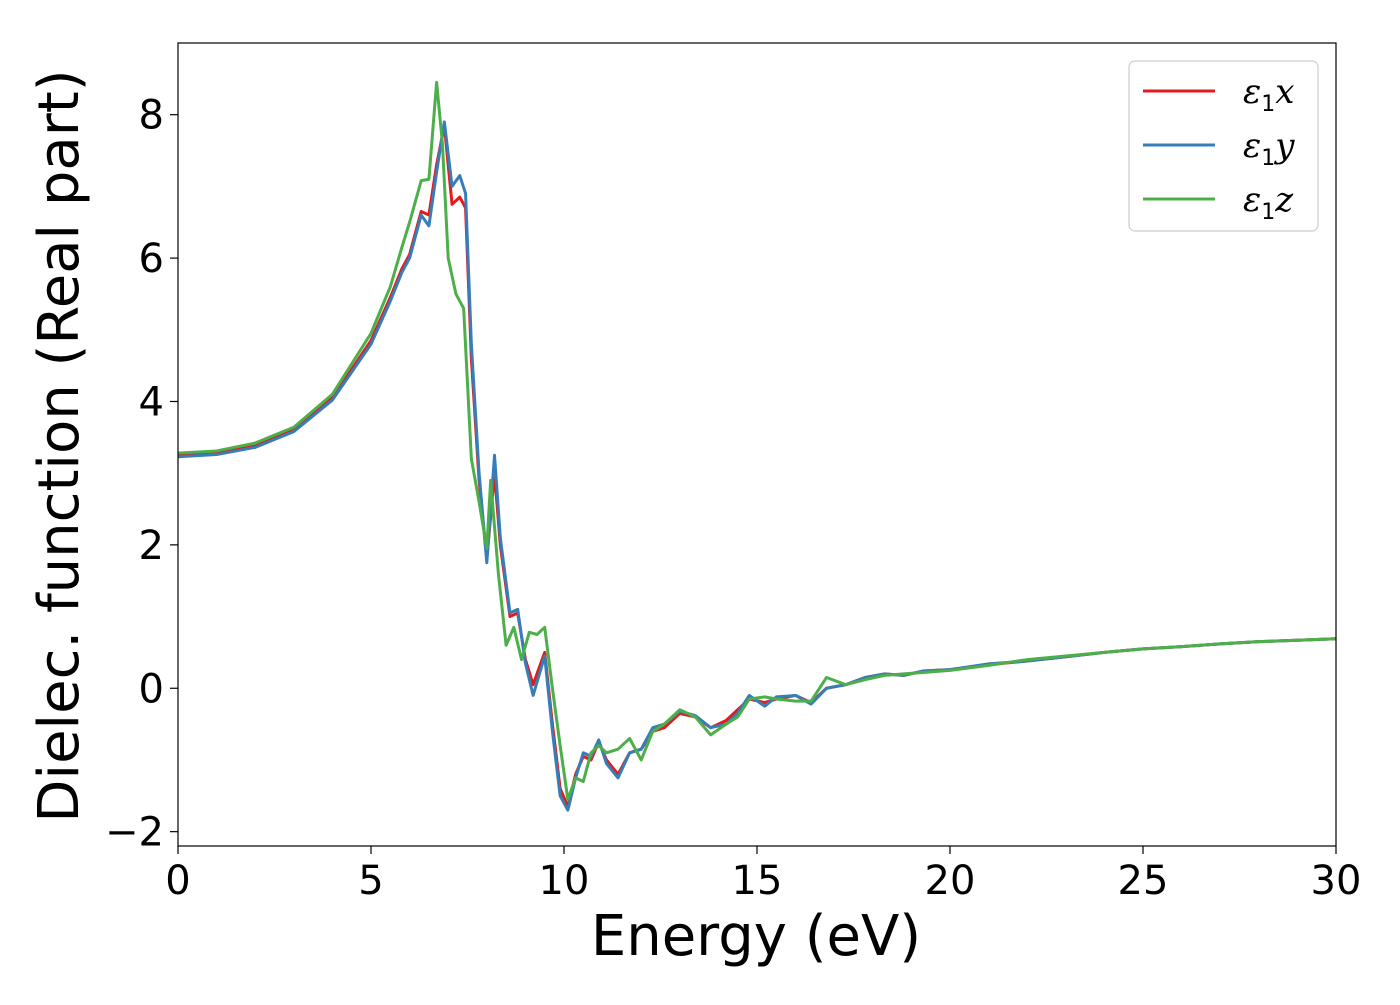 Image resolution: width=1400 pixels, height=1005 pixels. What do you see at coordinates (151, 259) in the screenshot?
I see `y-tick-label: 6` at bounding box center [151, 259].